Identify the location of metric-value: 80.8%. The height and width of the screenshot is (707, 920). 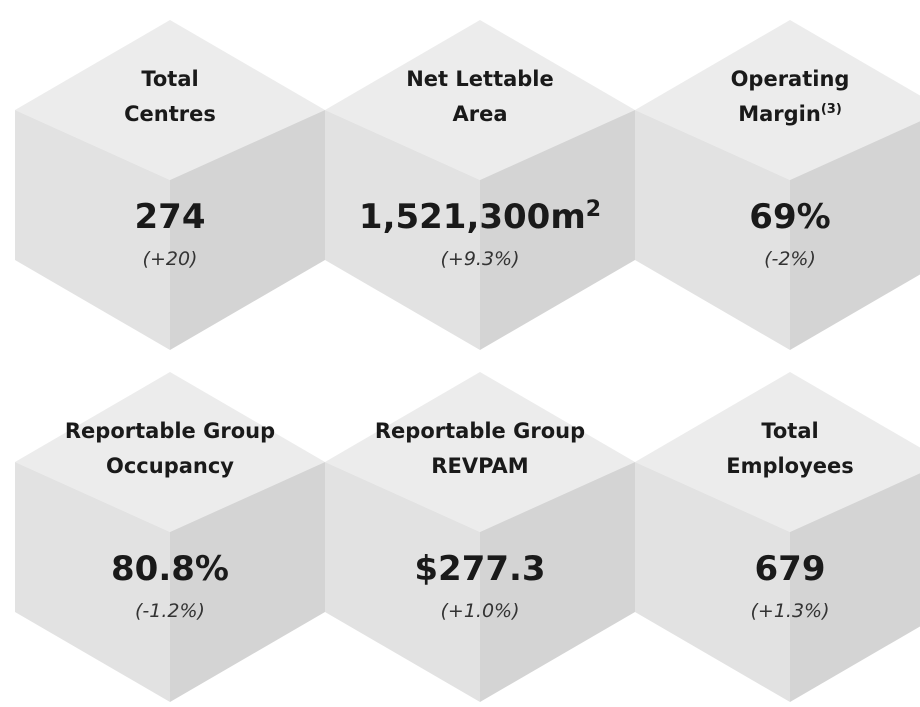
(170, 569).